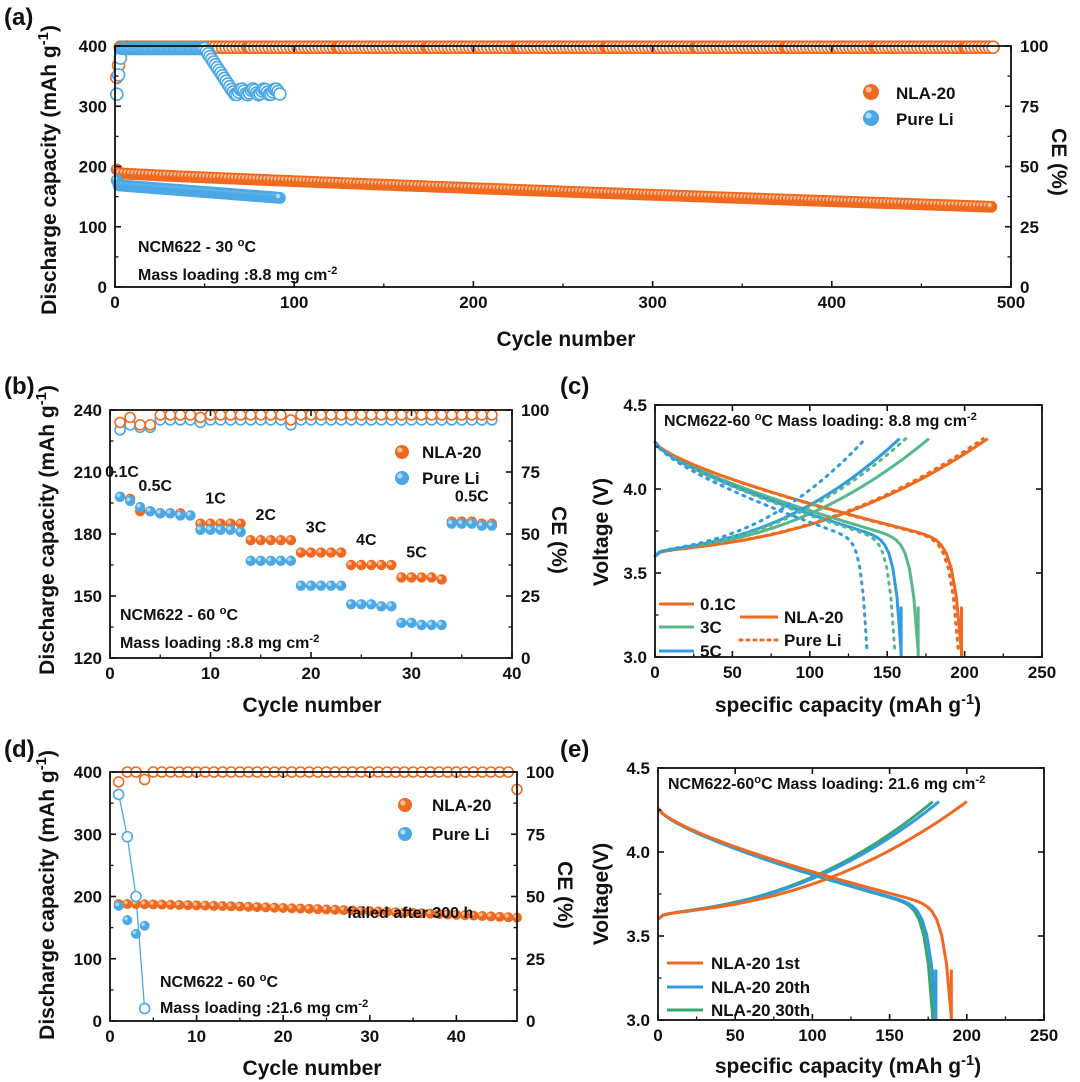 This screenshot has height=1082, width=1080. What do you see at coordinates (219, 981) in the screenshot?
I see `condition-annotation: NCM622 - 60 oC` at bounding box center [219, 981].